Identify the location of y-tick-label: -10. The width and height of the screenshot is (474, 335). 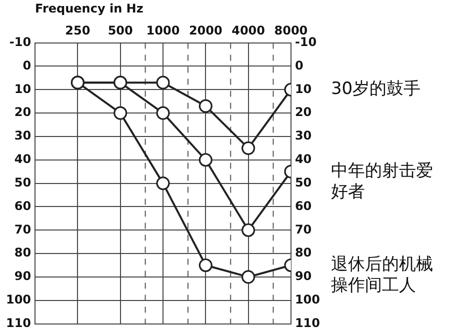
(20, 41).